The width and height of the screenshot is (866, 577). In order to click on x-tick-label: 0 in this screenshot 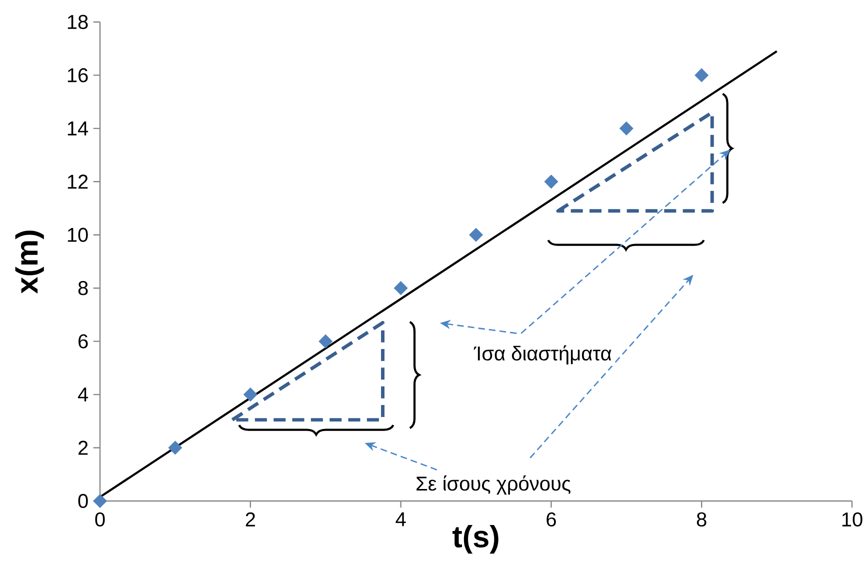, I will do `click(100, 519)`.